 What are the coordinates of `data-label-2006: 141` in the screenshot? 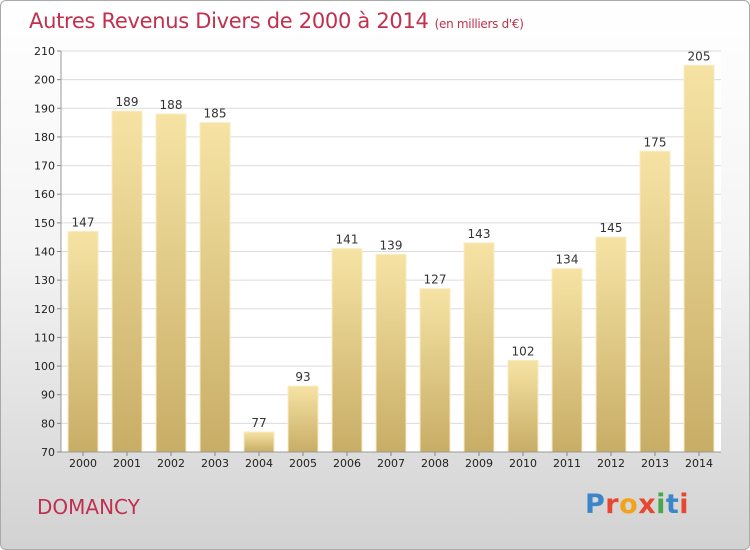 It's located at (347, 240).